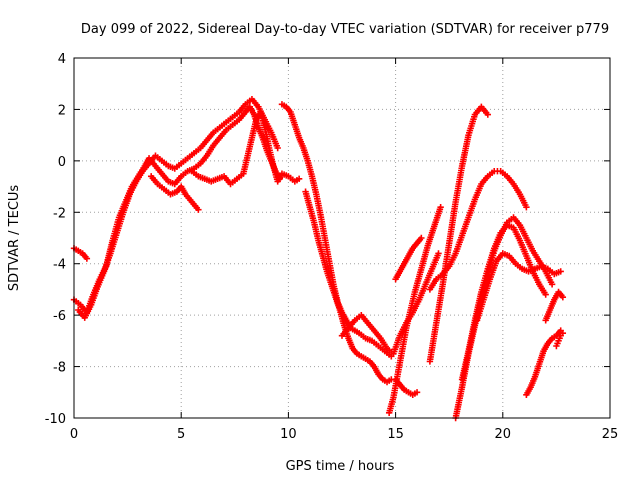 The width and height of the screenshot is (640, 480). What do you see at coordinates (55, 419) in the screenshot?
I see `y-tick-label: -10` at bounding box center [55, 419].